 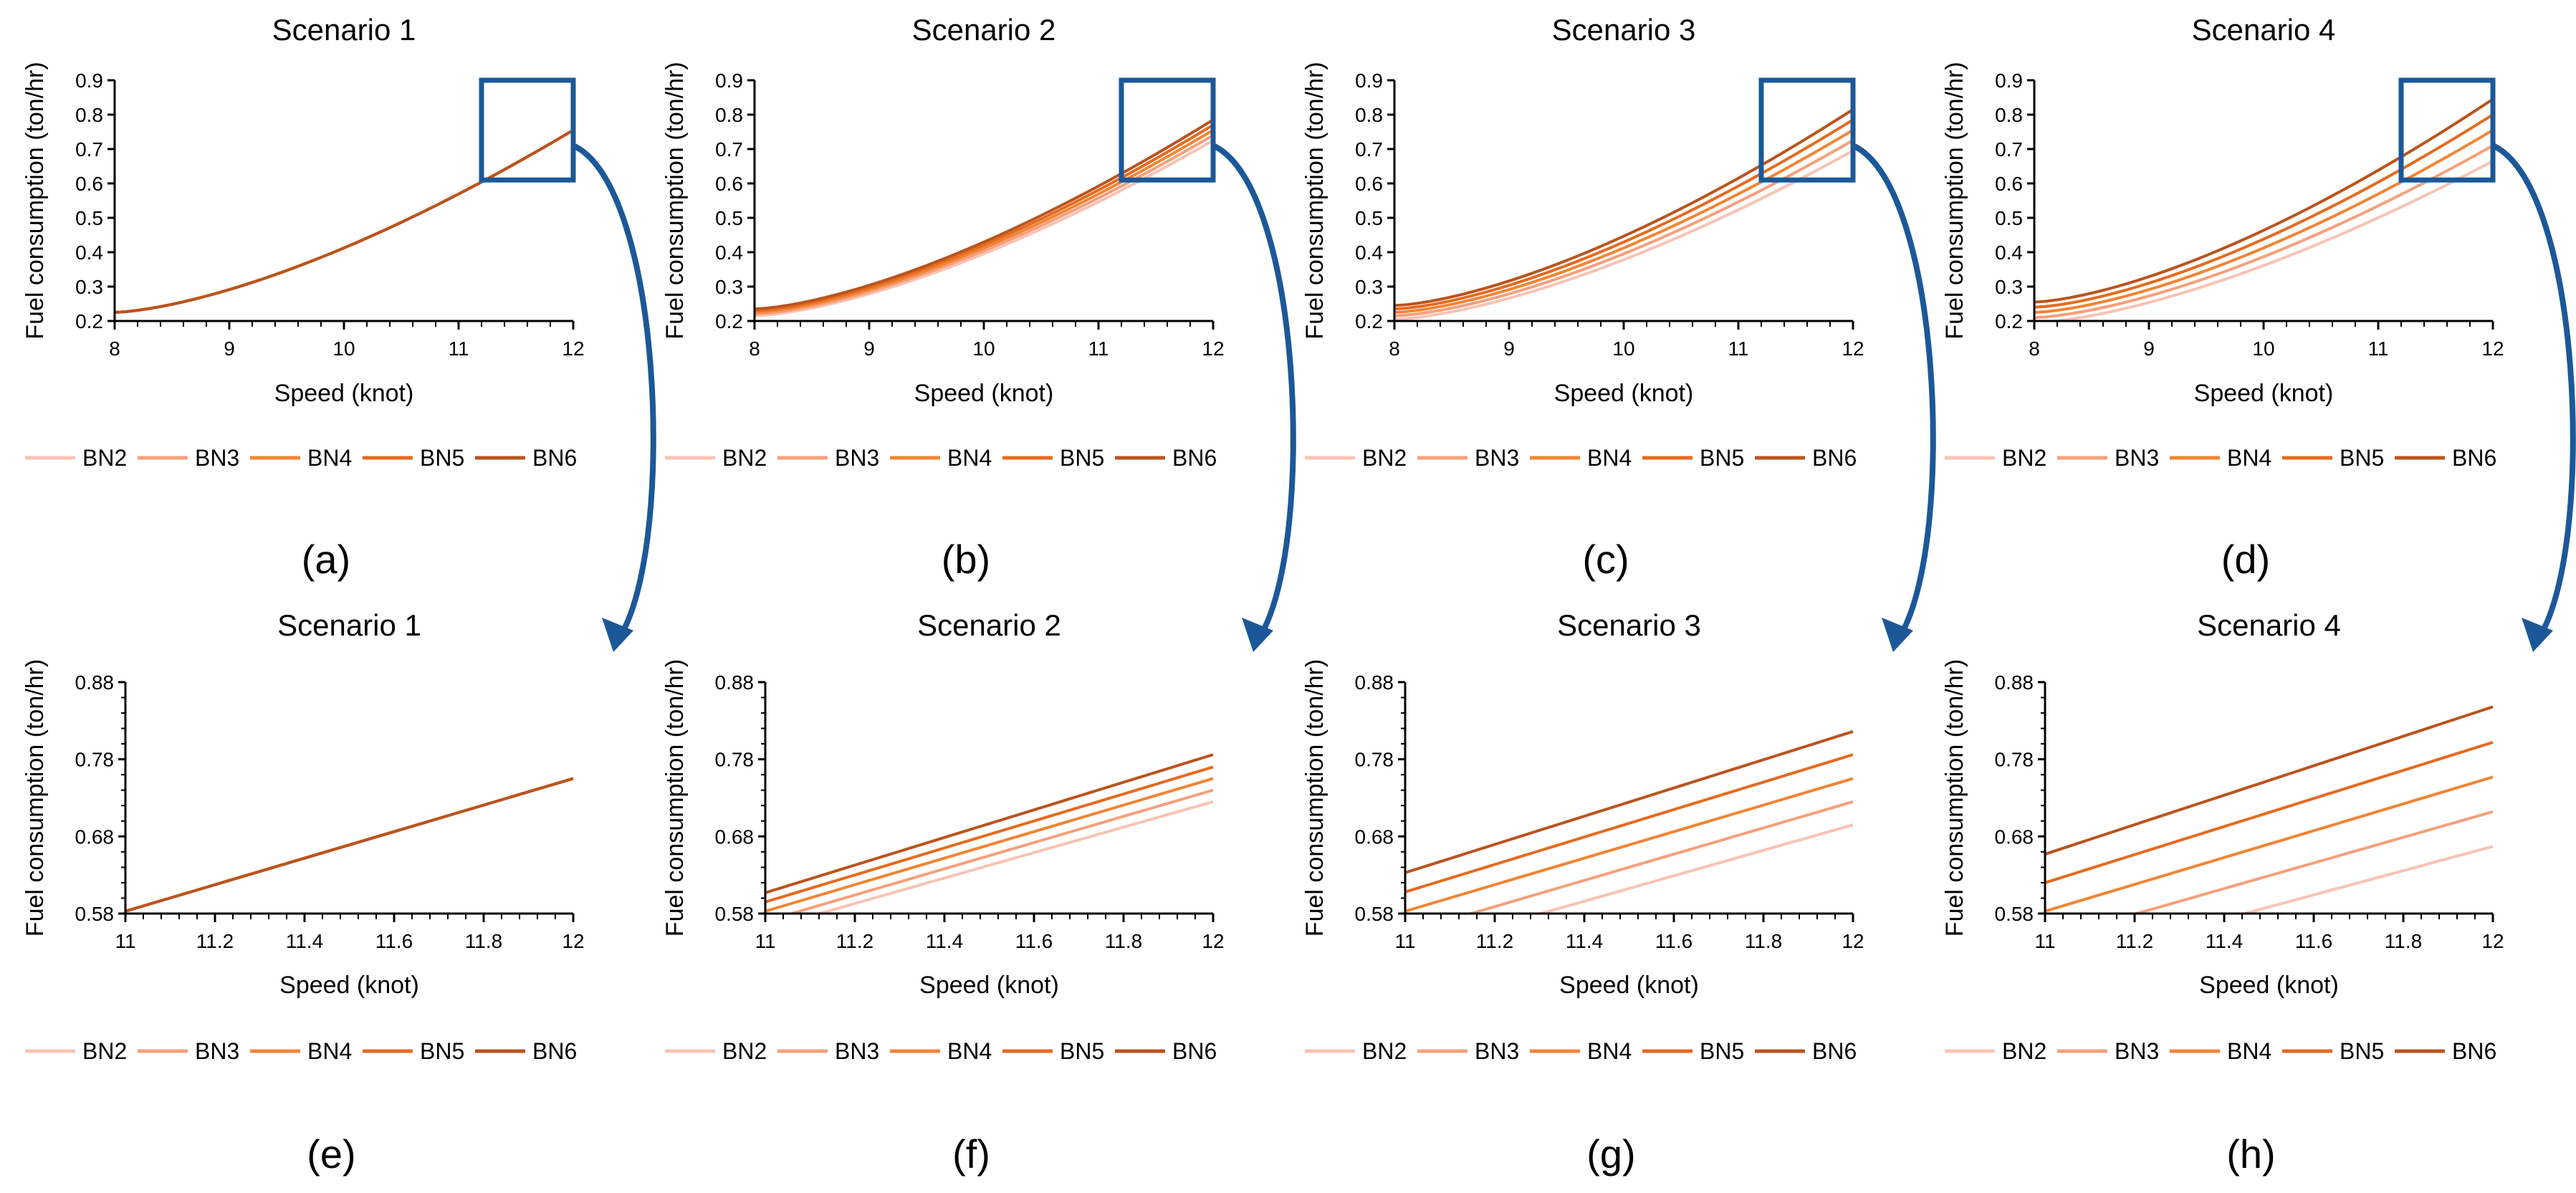 I want to click on x-tick-label: 11.4, so click(x=945, y=941).